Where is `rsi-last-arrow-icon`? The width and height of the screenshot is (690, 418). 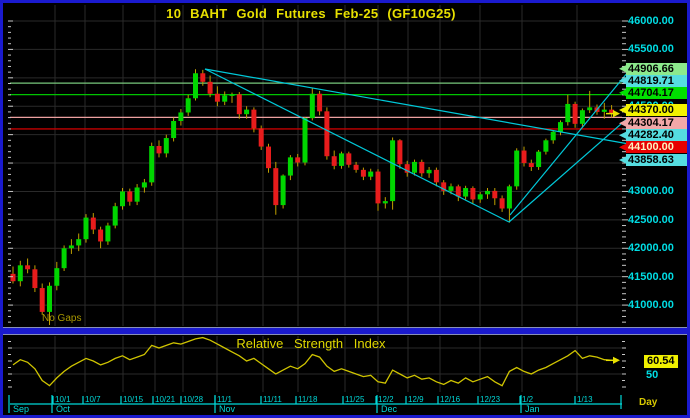
rsi-last-arrow-icon is located at coordinates (616, 360).